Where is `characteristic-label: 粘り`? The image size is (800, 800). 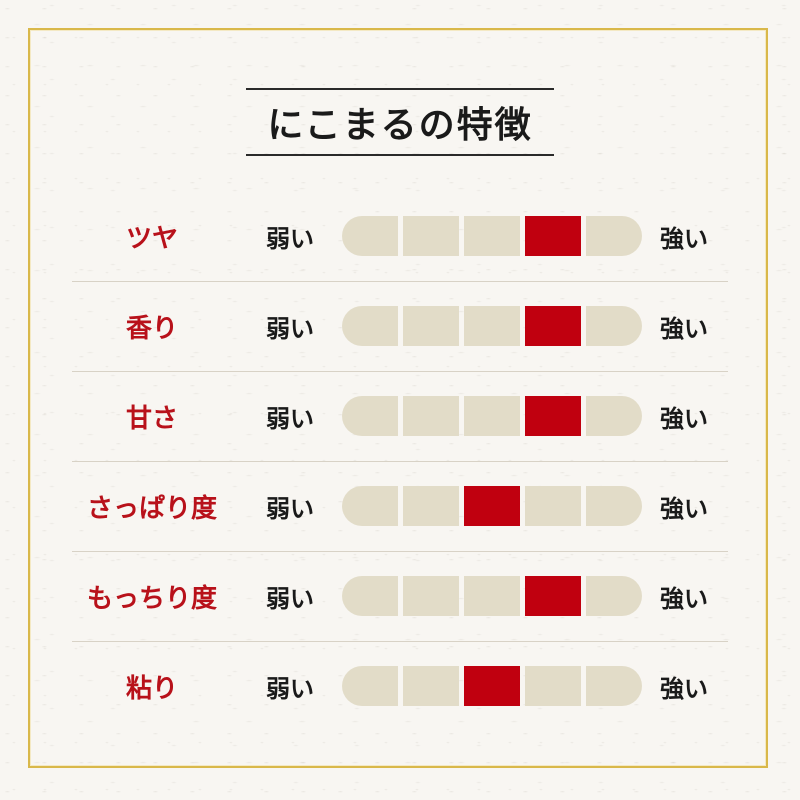
characteristic-label: 粘り is located at coordinates (151, 688).